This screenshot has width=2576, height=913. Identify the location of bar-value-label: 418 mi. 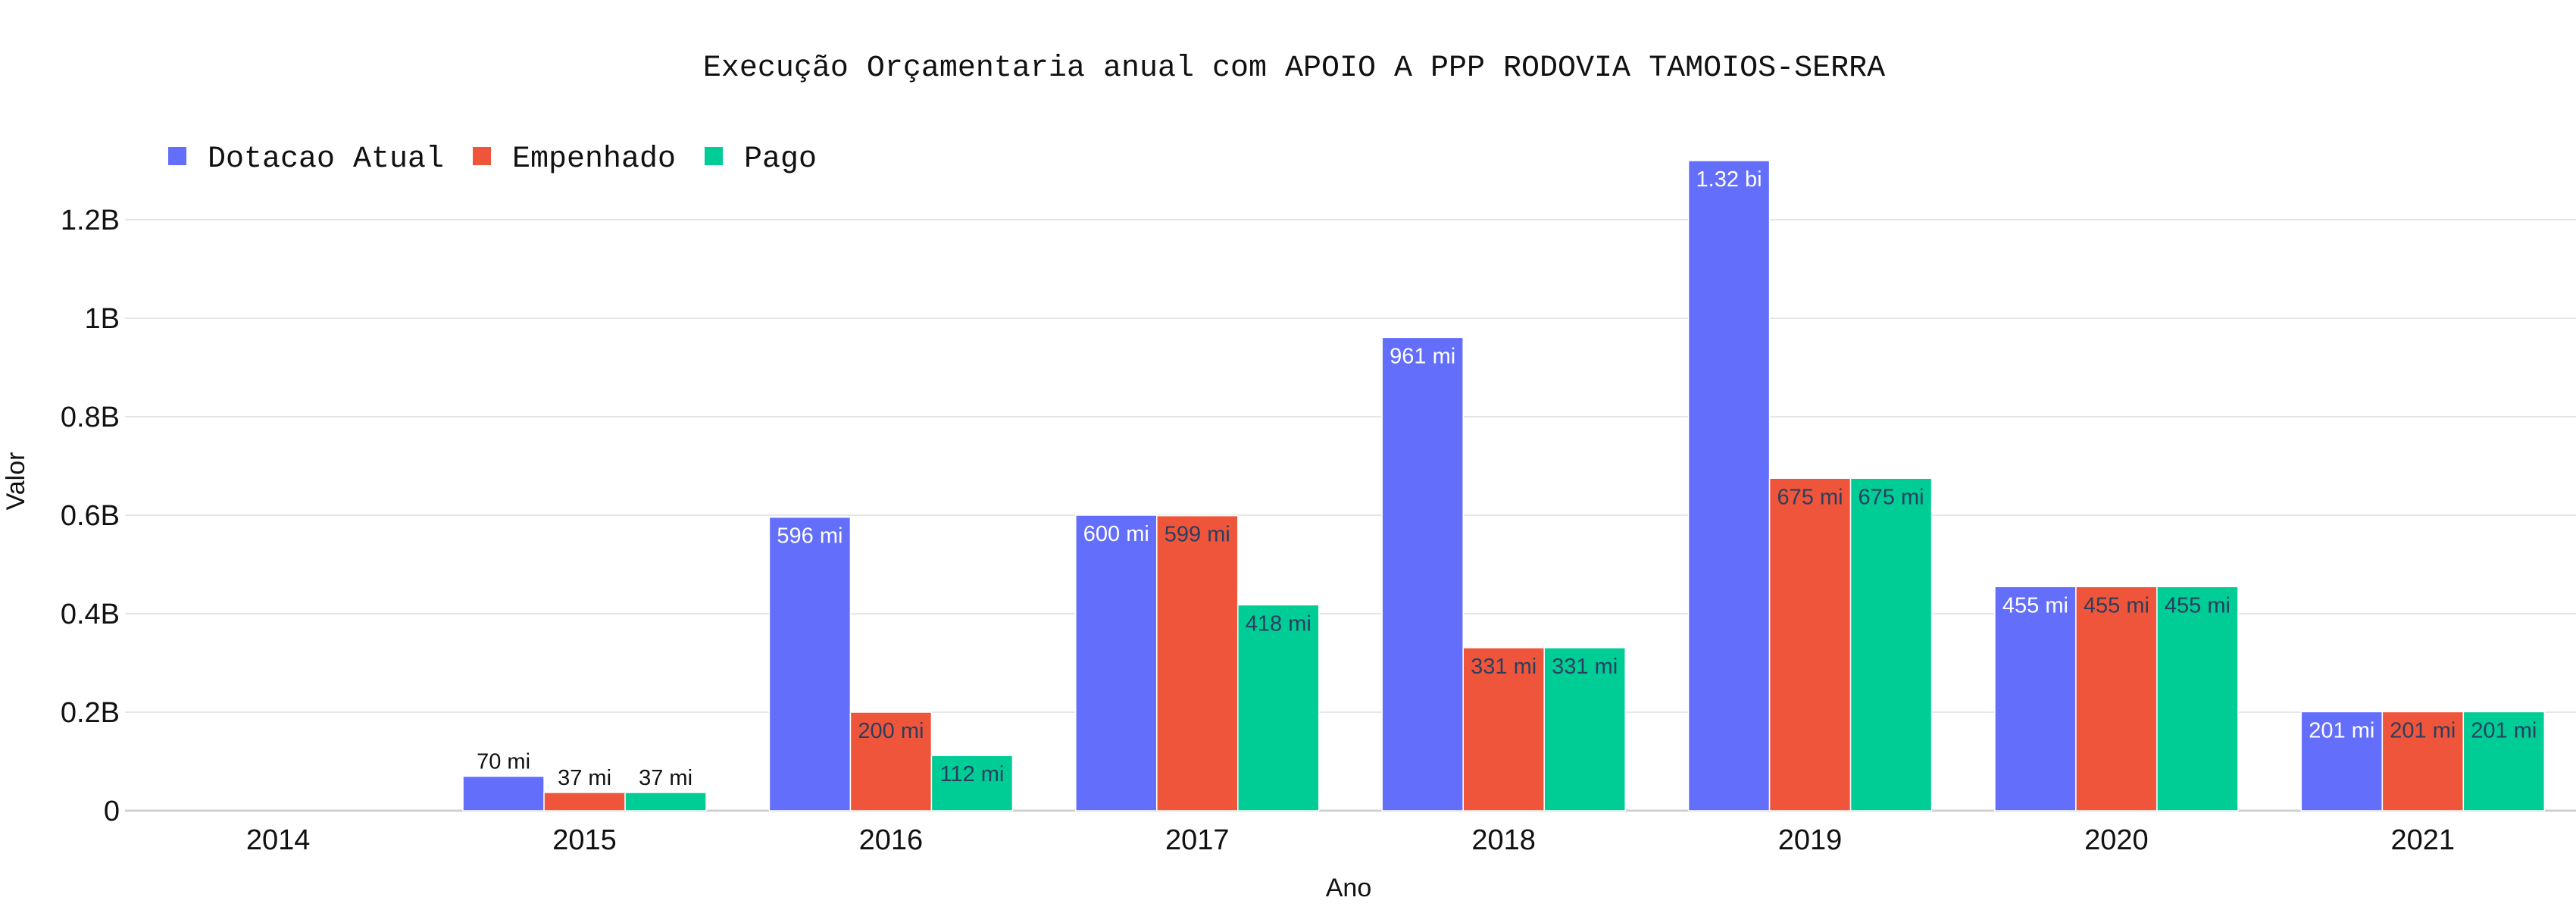
(1278, 623).